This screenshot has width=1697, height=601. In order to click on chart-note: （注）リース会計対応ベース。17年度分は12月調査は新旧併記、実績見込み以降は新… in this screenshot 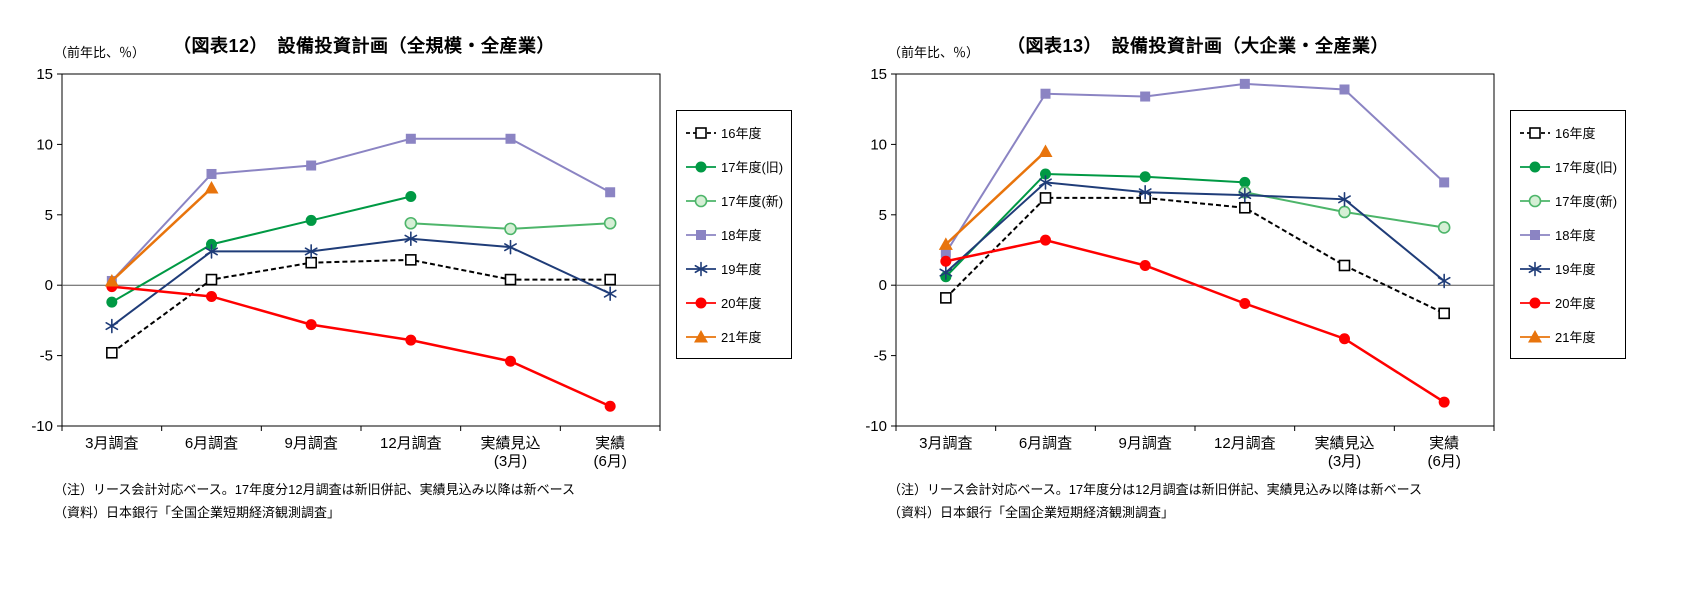, I will do `click(1155, 489)`.